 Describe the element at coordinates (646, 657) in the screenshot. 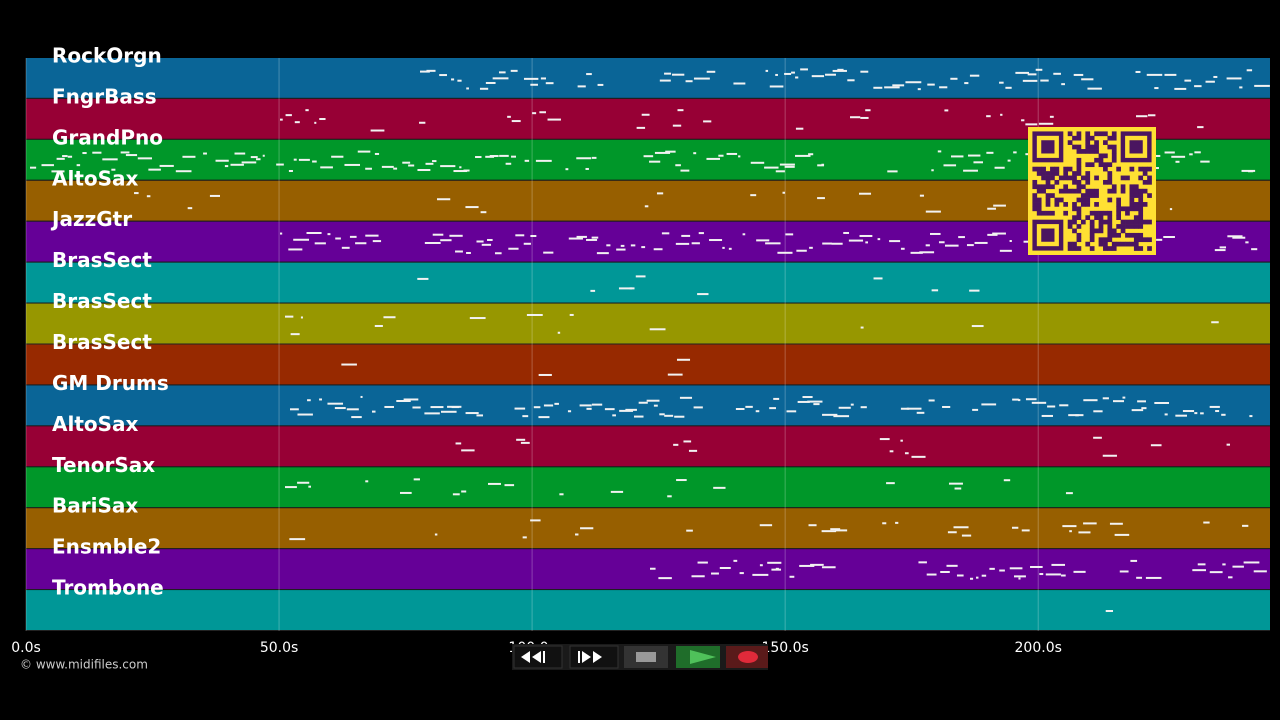

I see `stop-button` at that location.